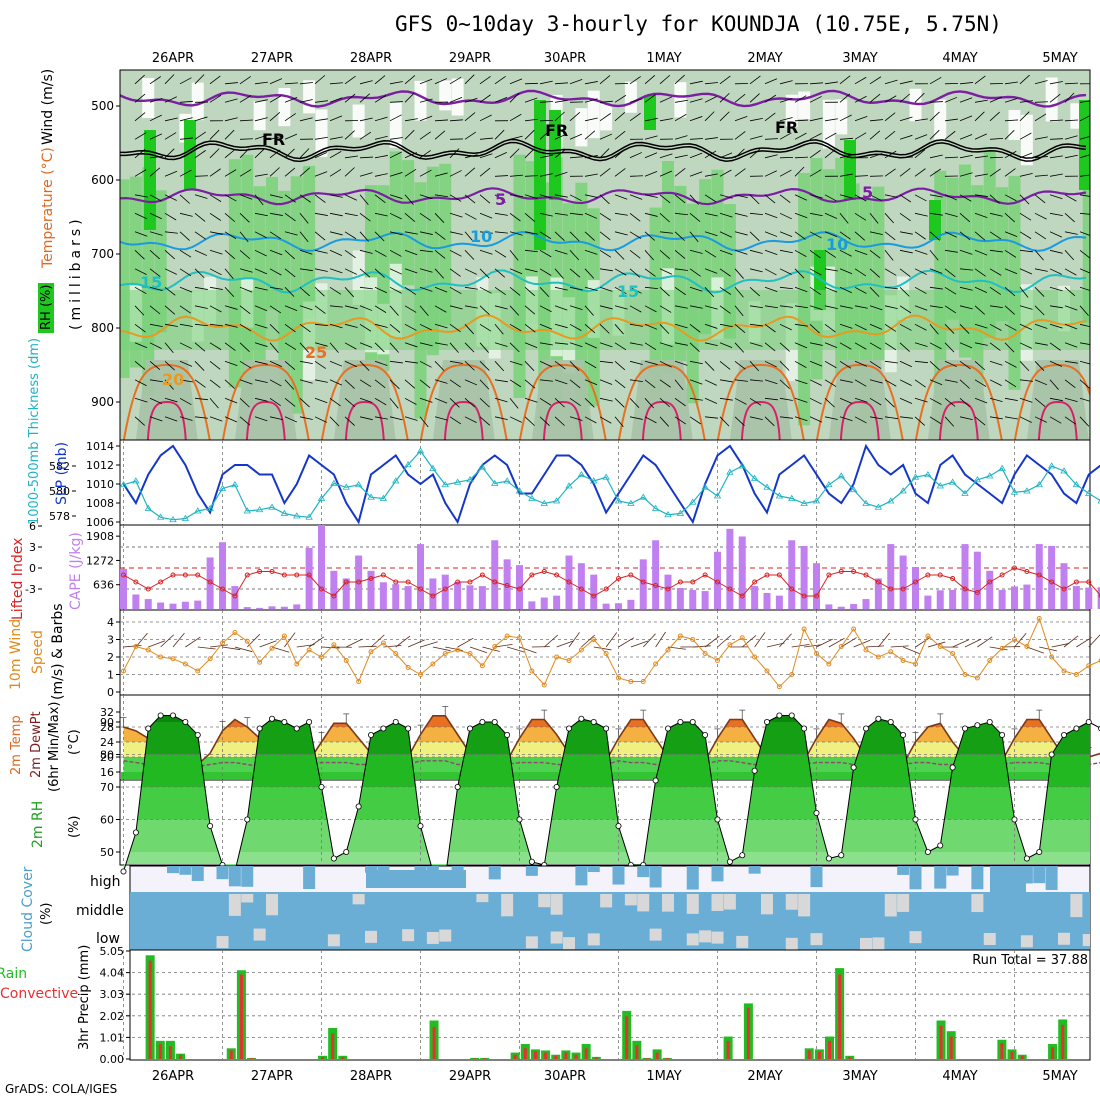 This screenshot has width=1100, height=1100. Describe the element at coordinates (105, 882) in the screenshot. I see `cloud-high-label: high` at that location.